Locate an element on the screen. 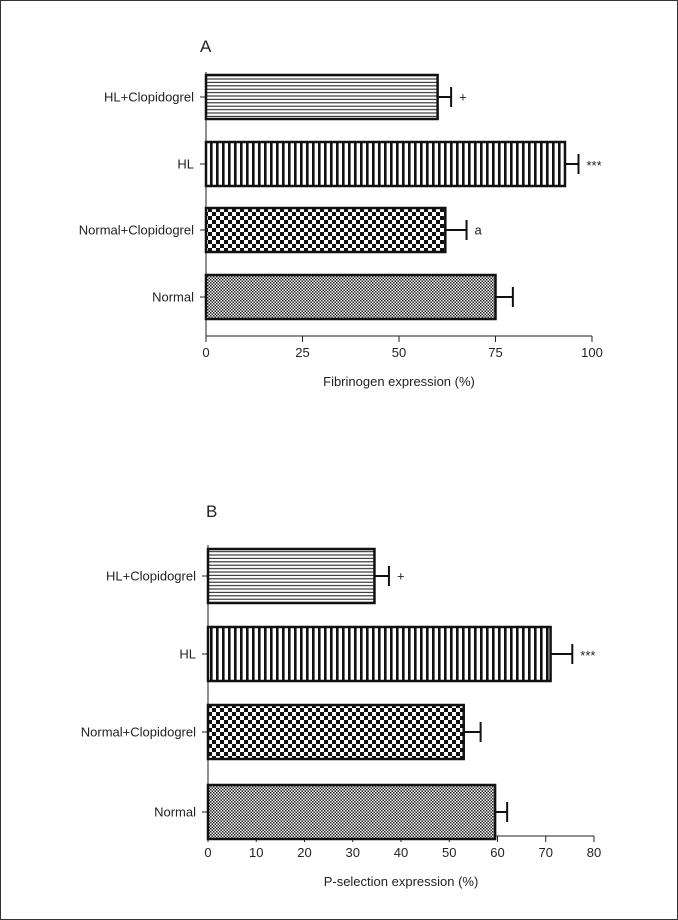  x-tick-label: 30 is located at coordinates (353, 852).